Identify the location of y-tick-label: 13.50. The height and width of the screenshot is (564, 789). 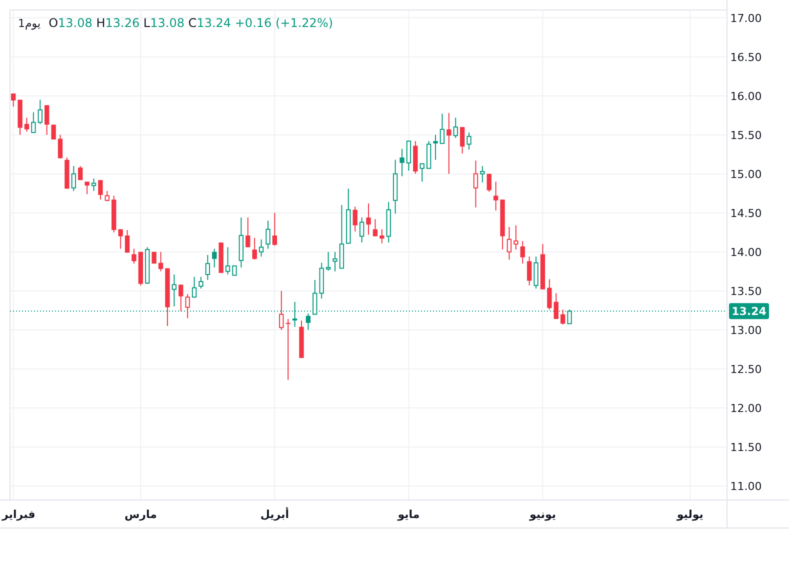
(746, 291).